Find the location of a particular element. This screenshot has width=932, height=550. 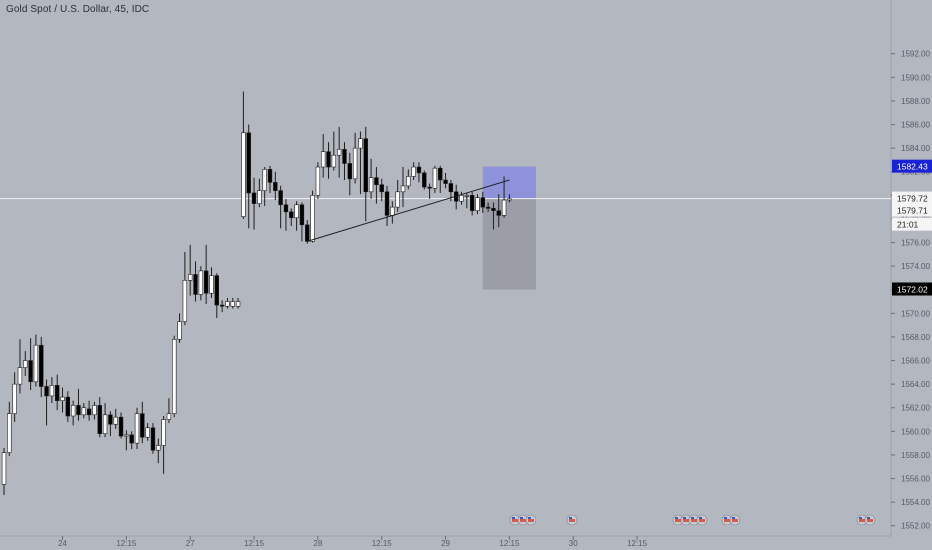

price-tick-label: 1576.00 is located at coordinates (915, 243).